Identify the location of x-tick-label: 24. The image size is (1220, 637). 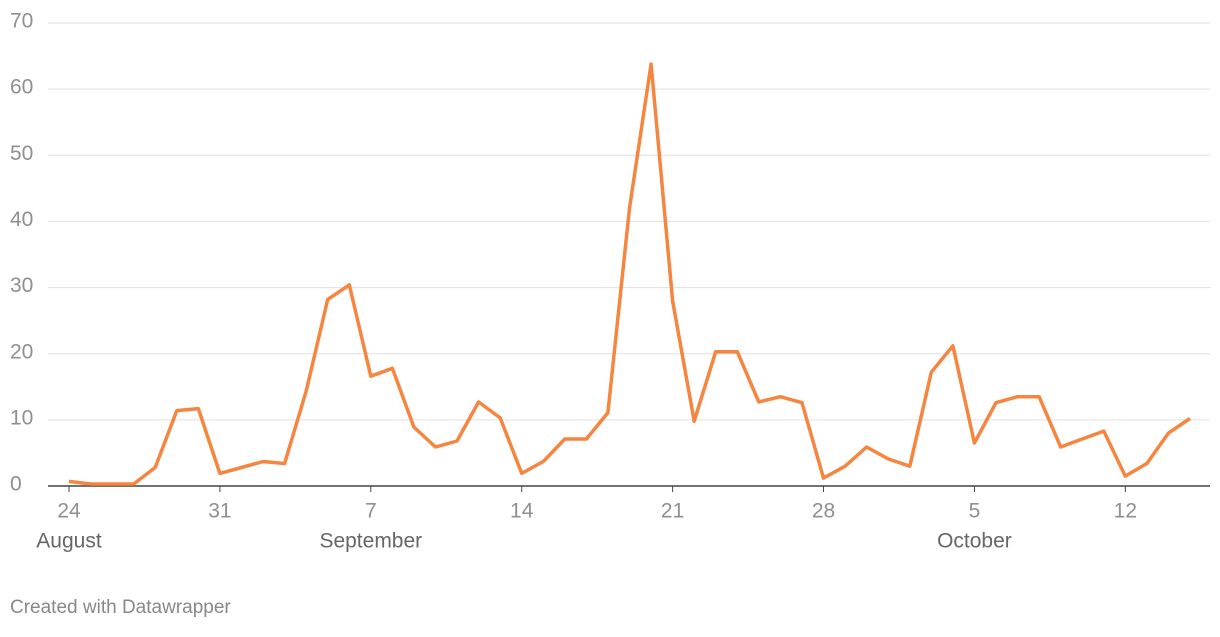
(69, 511).